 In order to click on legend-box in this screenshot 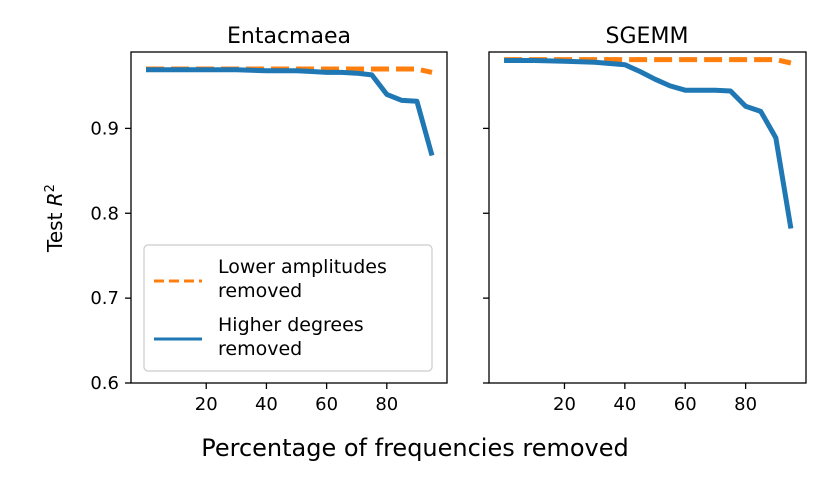, I will do `click(288, 308)`.